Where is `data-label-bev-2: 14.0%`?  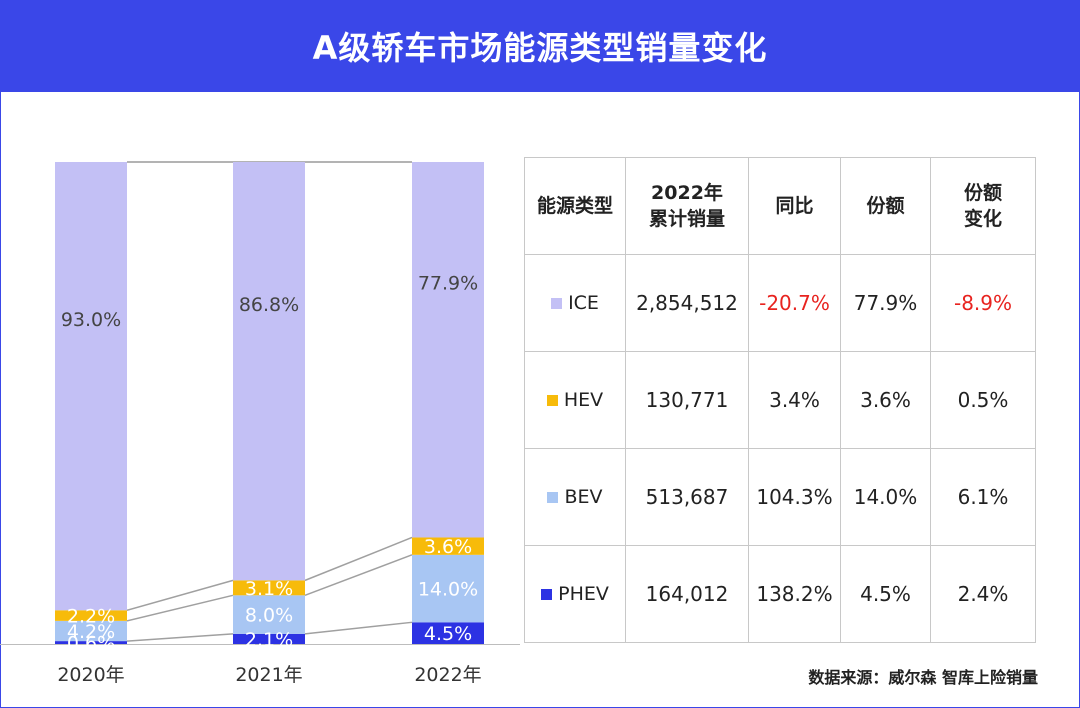 data-label-bev-2: 14.0% is located at coordinates (448, 590).